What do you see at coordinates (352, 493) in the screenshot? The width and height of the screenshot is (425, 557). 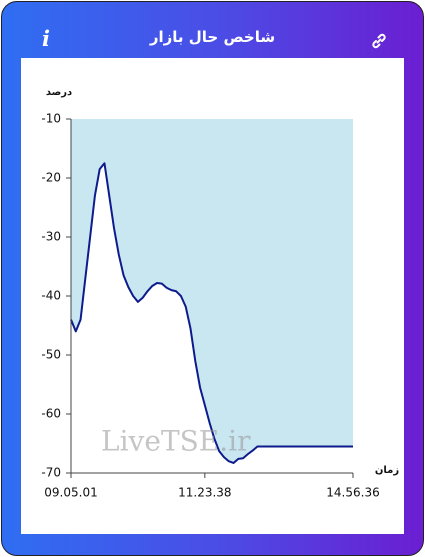 I see `x-tick-label: 14.56.36` at bounding box center [352, 493].